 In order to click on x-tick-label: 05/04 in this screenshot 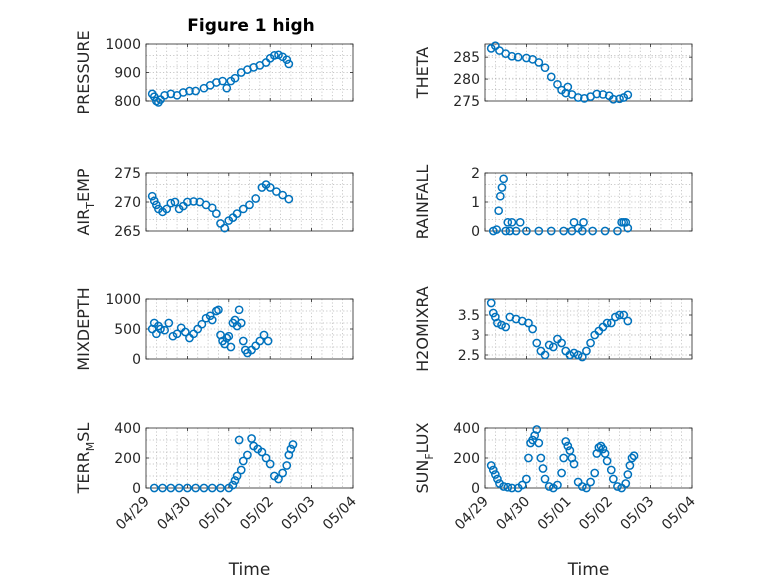, I will do `click(340, 513)`.